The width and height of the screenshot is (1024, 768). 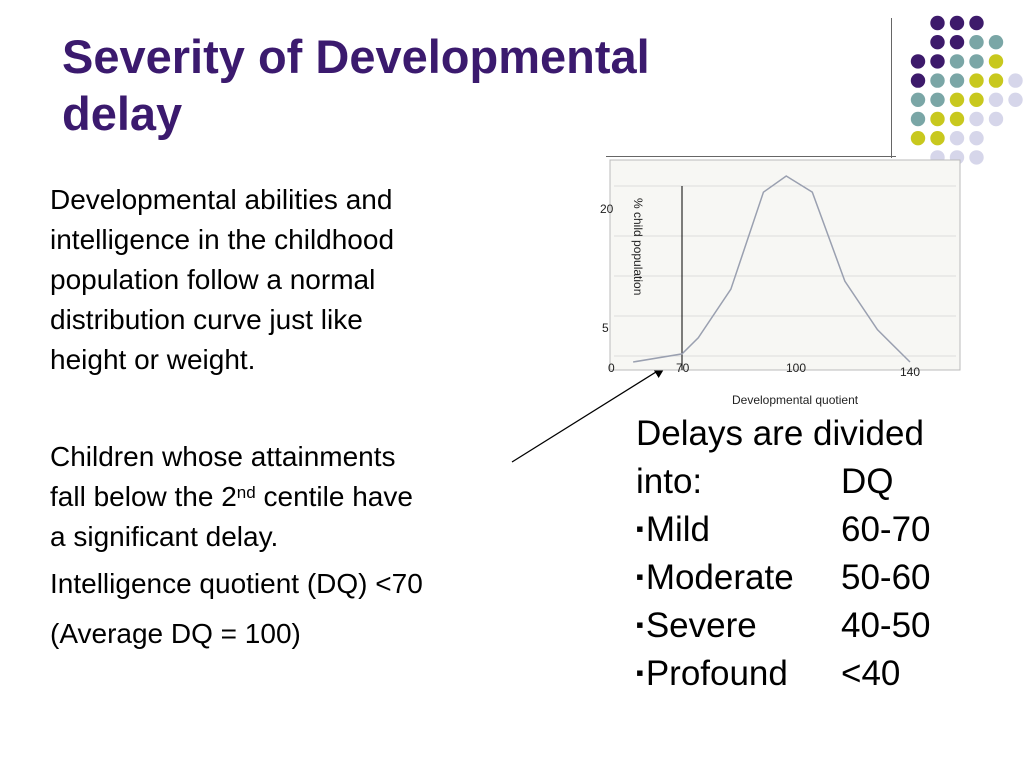 What do you see at coordinates (716, 673) in the screenshot?
I see `delay-label: Profound` at bounding box center [716, 673].